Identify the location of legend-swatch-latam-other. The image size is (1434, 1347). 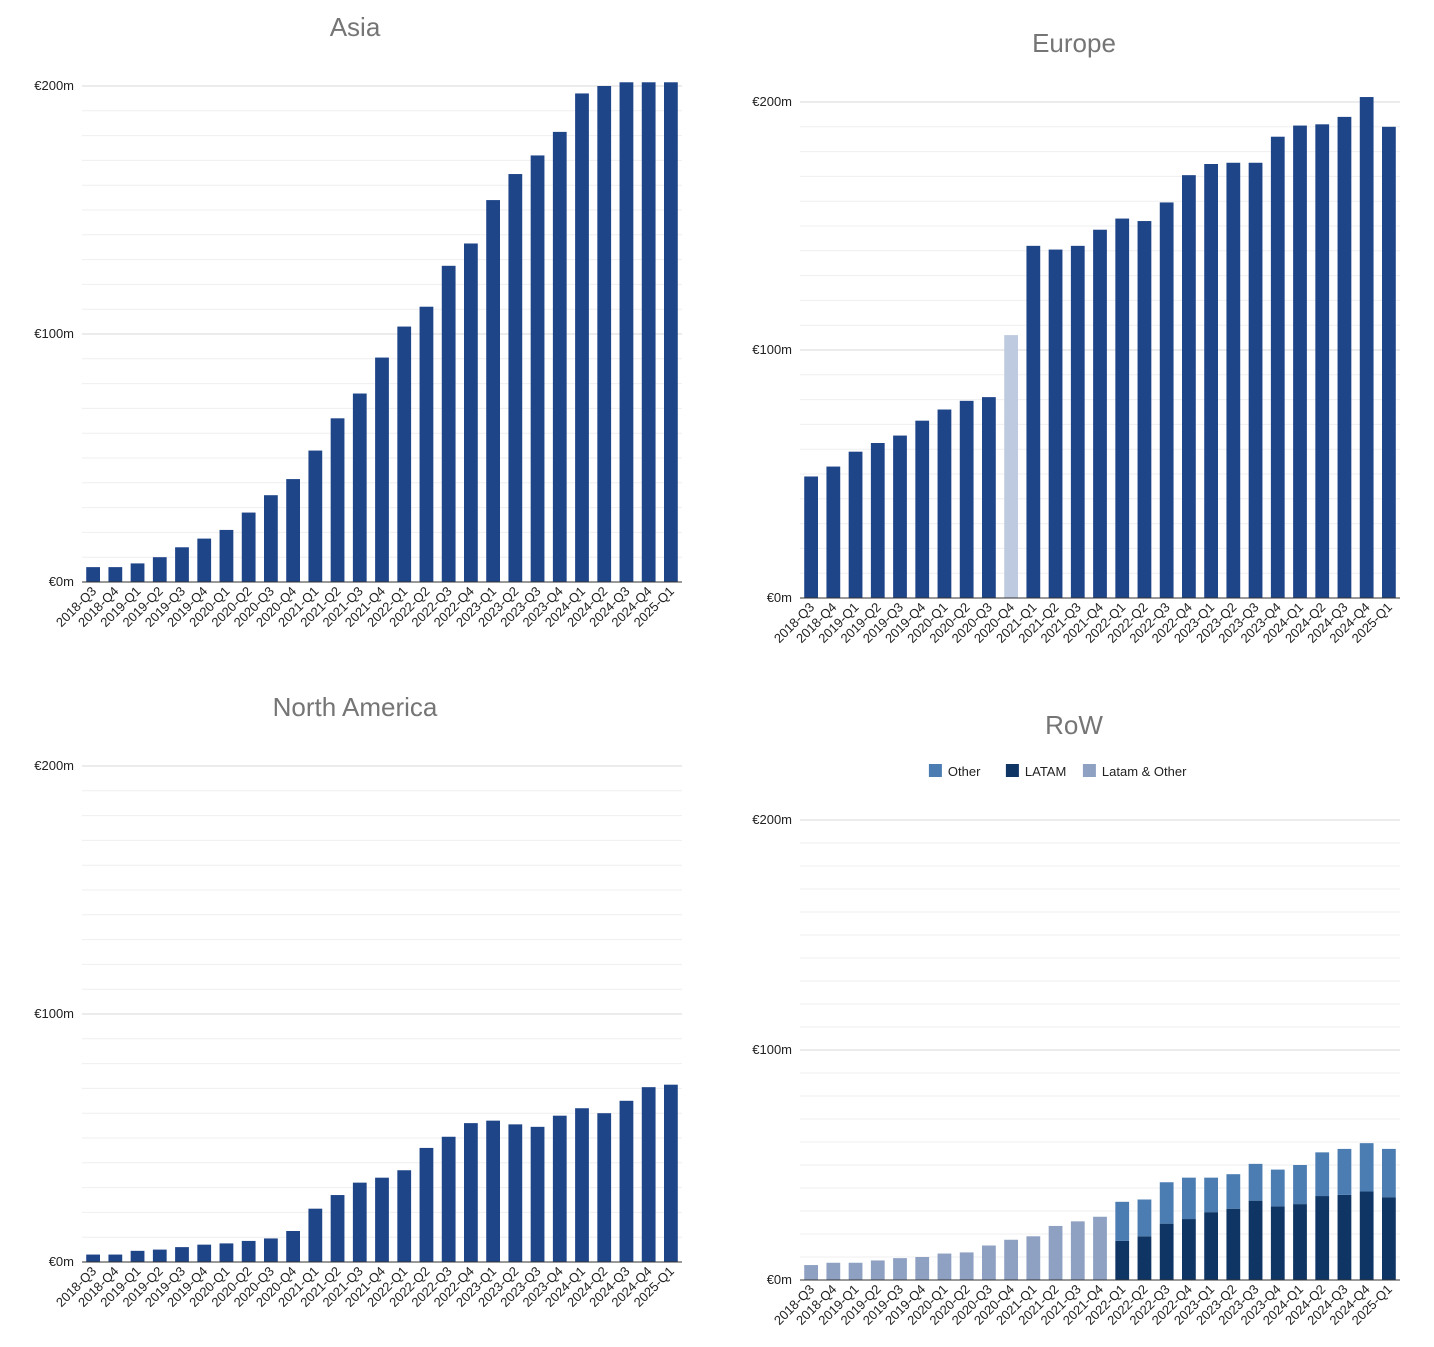
(1089, 770).